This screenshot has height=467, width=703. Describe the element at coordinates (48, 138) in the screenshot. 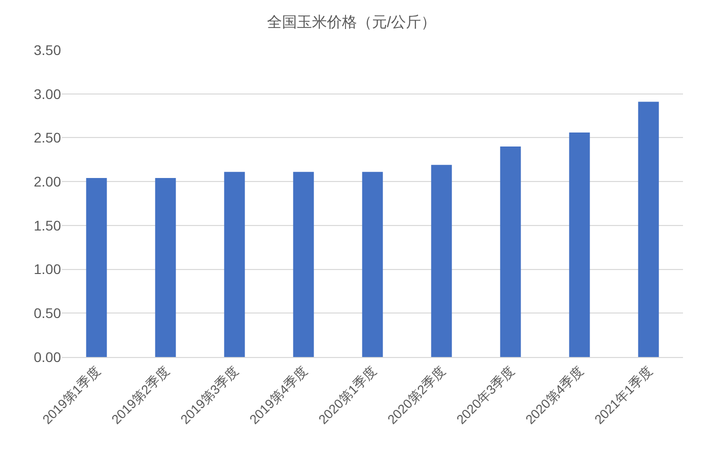

I see `y-tick-label: 2.50` at that location.